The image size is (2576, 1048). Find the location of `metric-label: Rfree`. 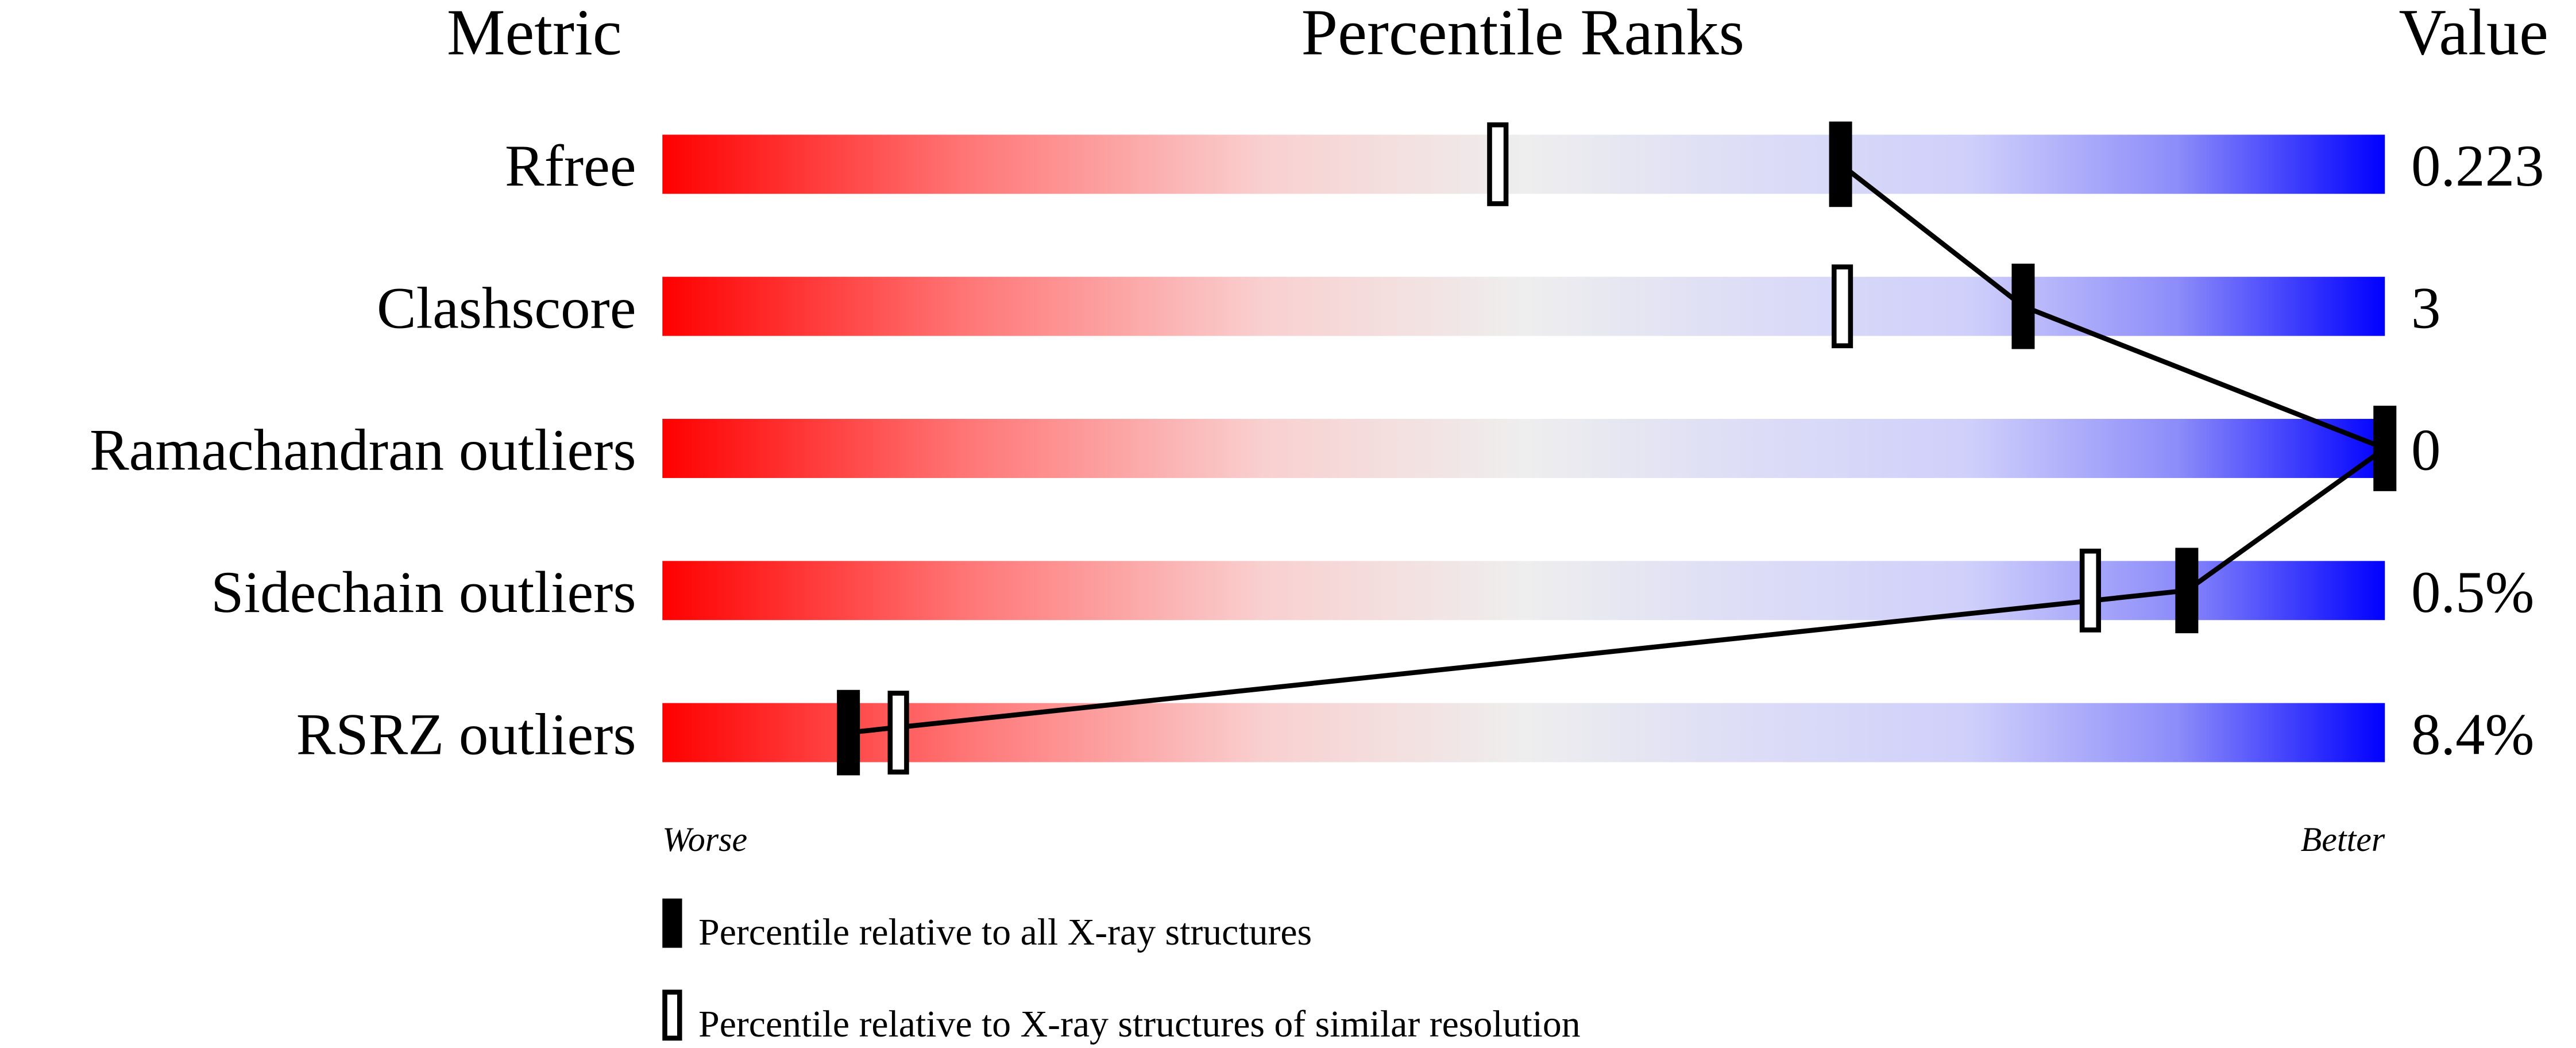

metric-label: Rfree is located at coordinates (570, 166).